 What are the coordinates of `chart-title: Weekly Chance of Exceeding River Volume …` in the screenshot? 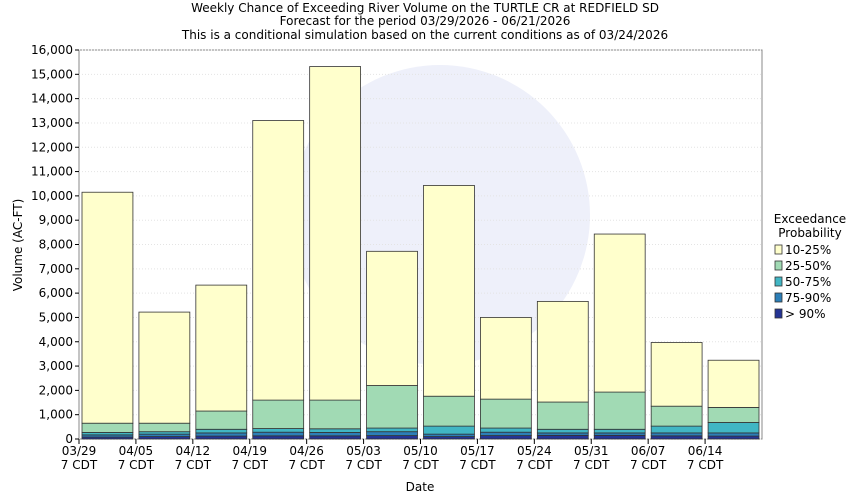 It's located at (425, 8).